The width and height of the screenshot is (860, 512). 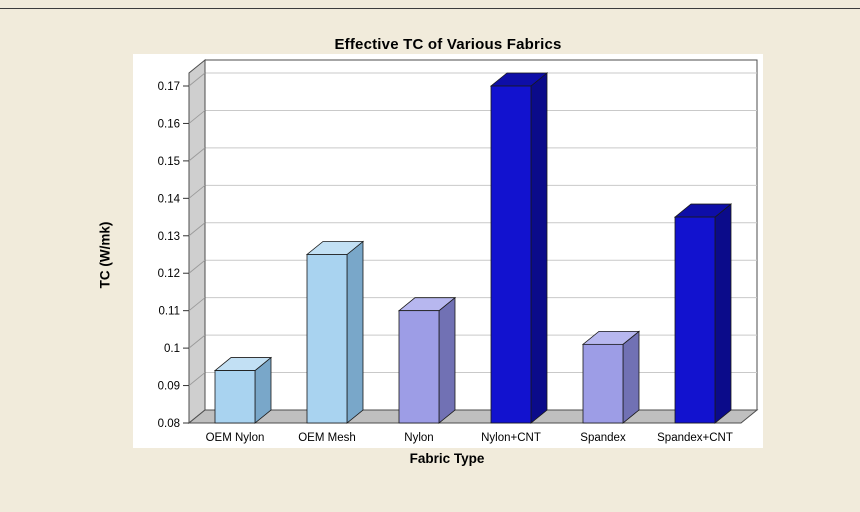 What do you see at coordinates (169, 312) in the screenshot?
I see `y-tick-label: 0.11` at bounding box center [169, 312].